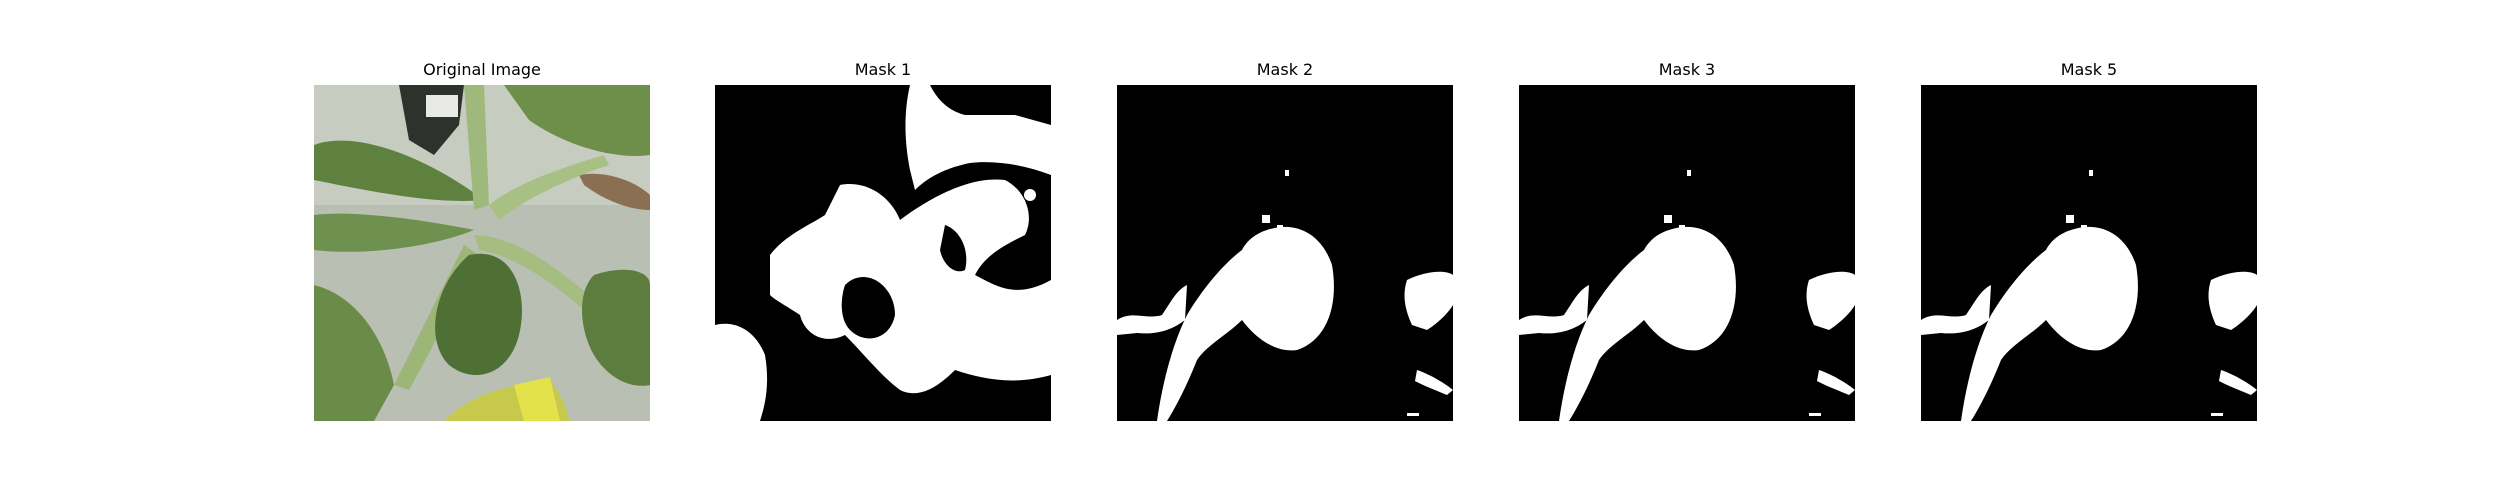 This screenshot has height=500, width=2500. I want to click on panel-title: Original Image, so click(482, 69).